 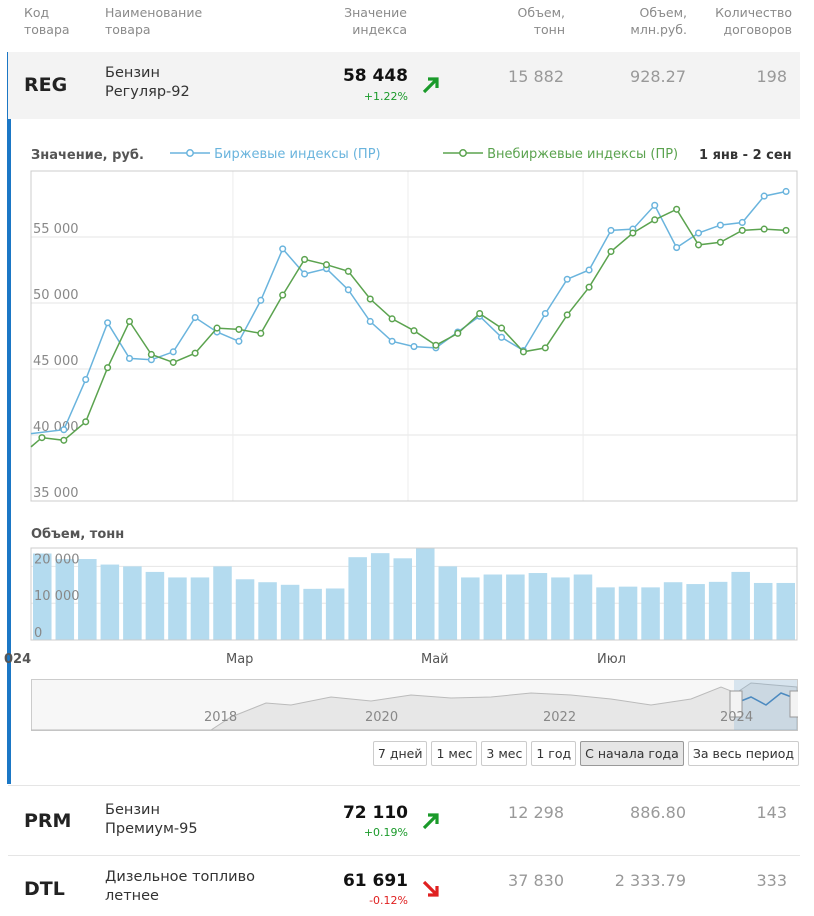 What do you see at coordinates (56, 229) in the screenshot?
I see `y-tick-label: 55 000` at bounding box center [56, 229].